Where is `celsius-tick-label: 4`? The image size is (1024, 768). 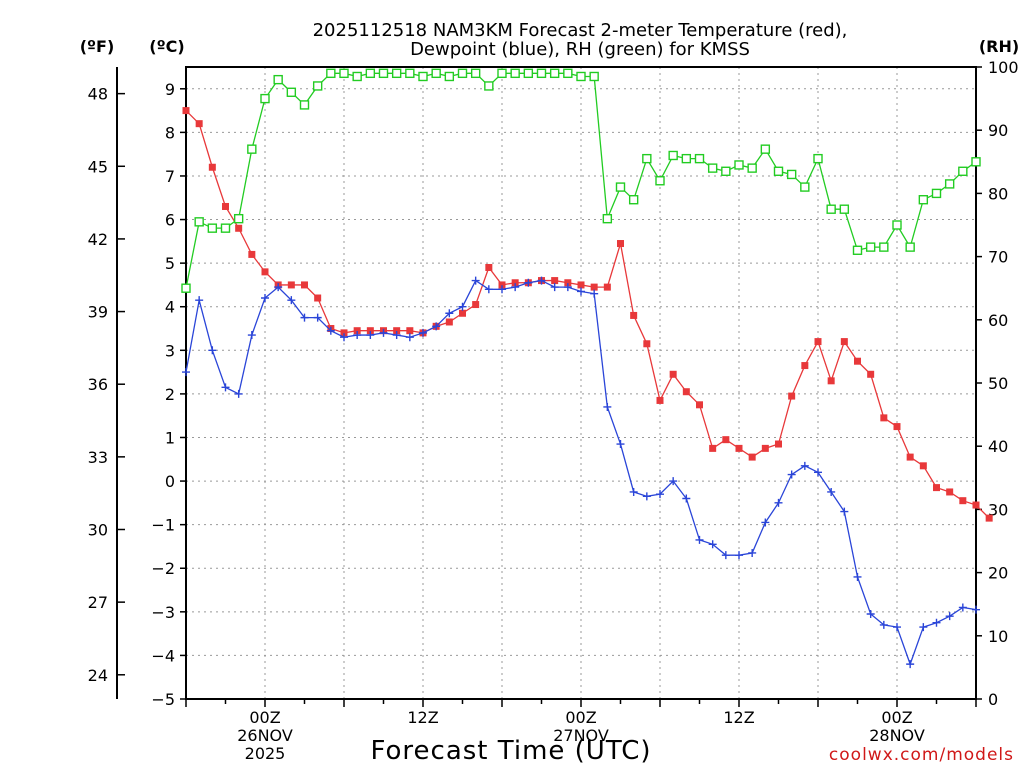
celsius-tick-label: 4 is located at coordinates (170, 307).